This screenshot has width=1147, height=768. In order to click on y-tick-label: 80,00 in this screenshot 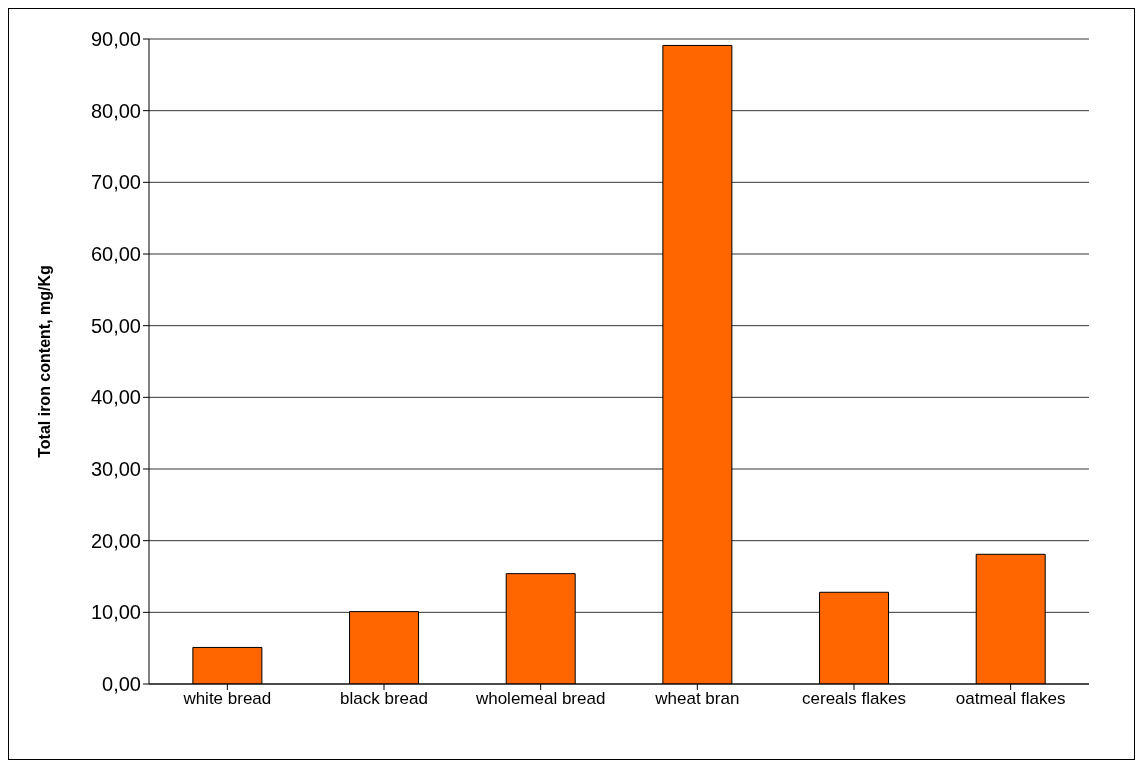, I will do `click(115, 110)`.